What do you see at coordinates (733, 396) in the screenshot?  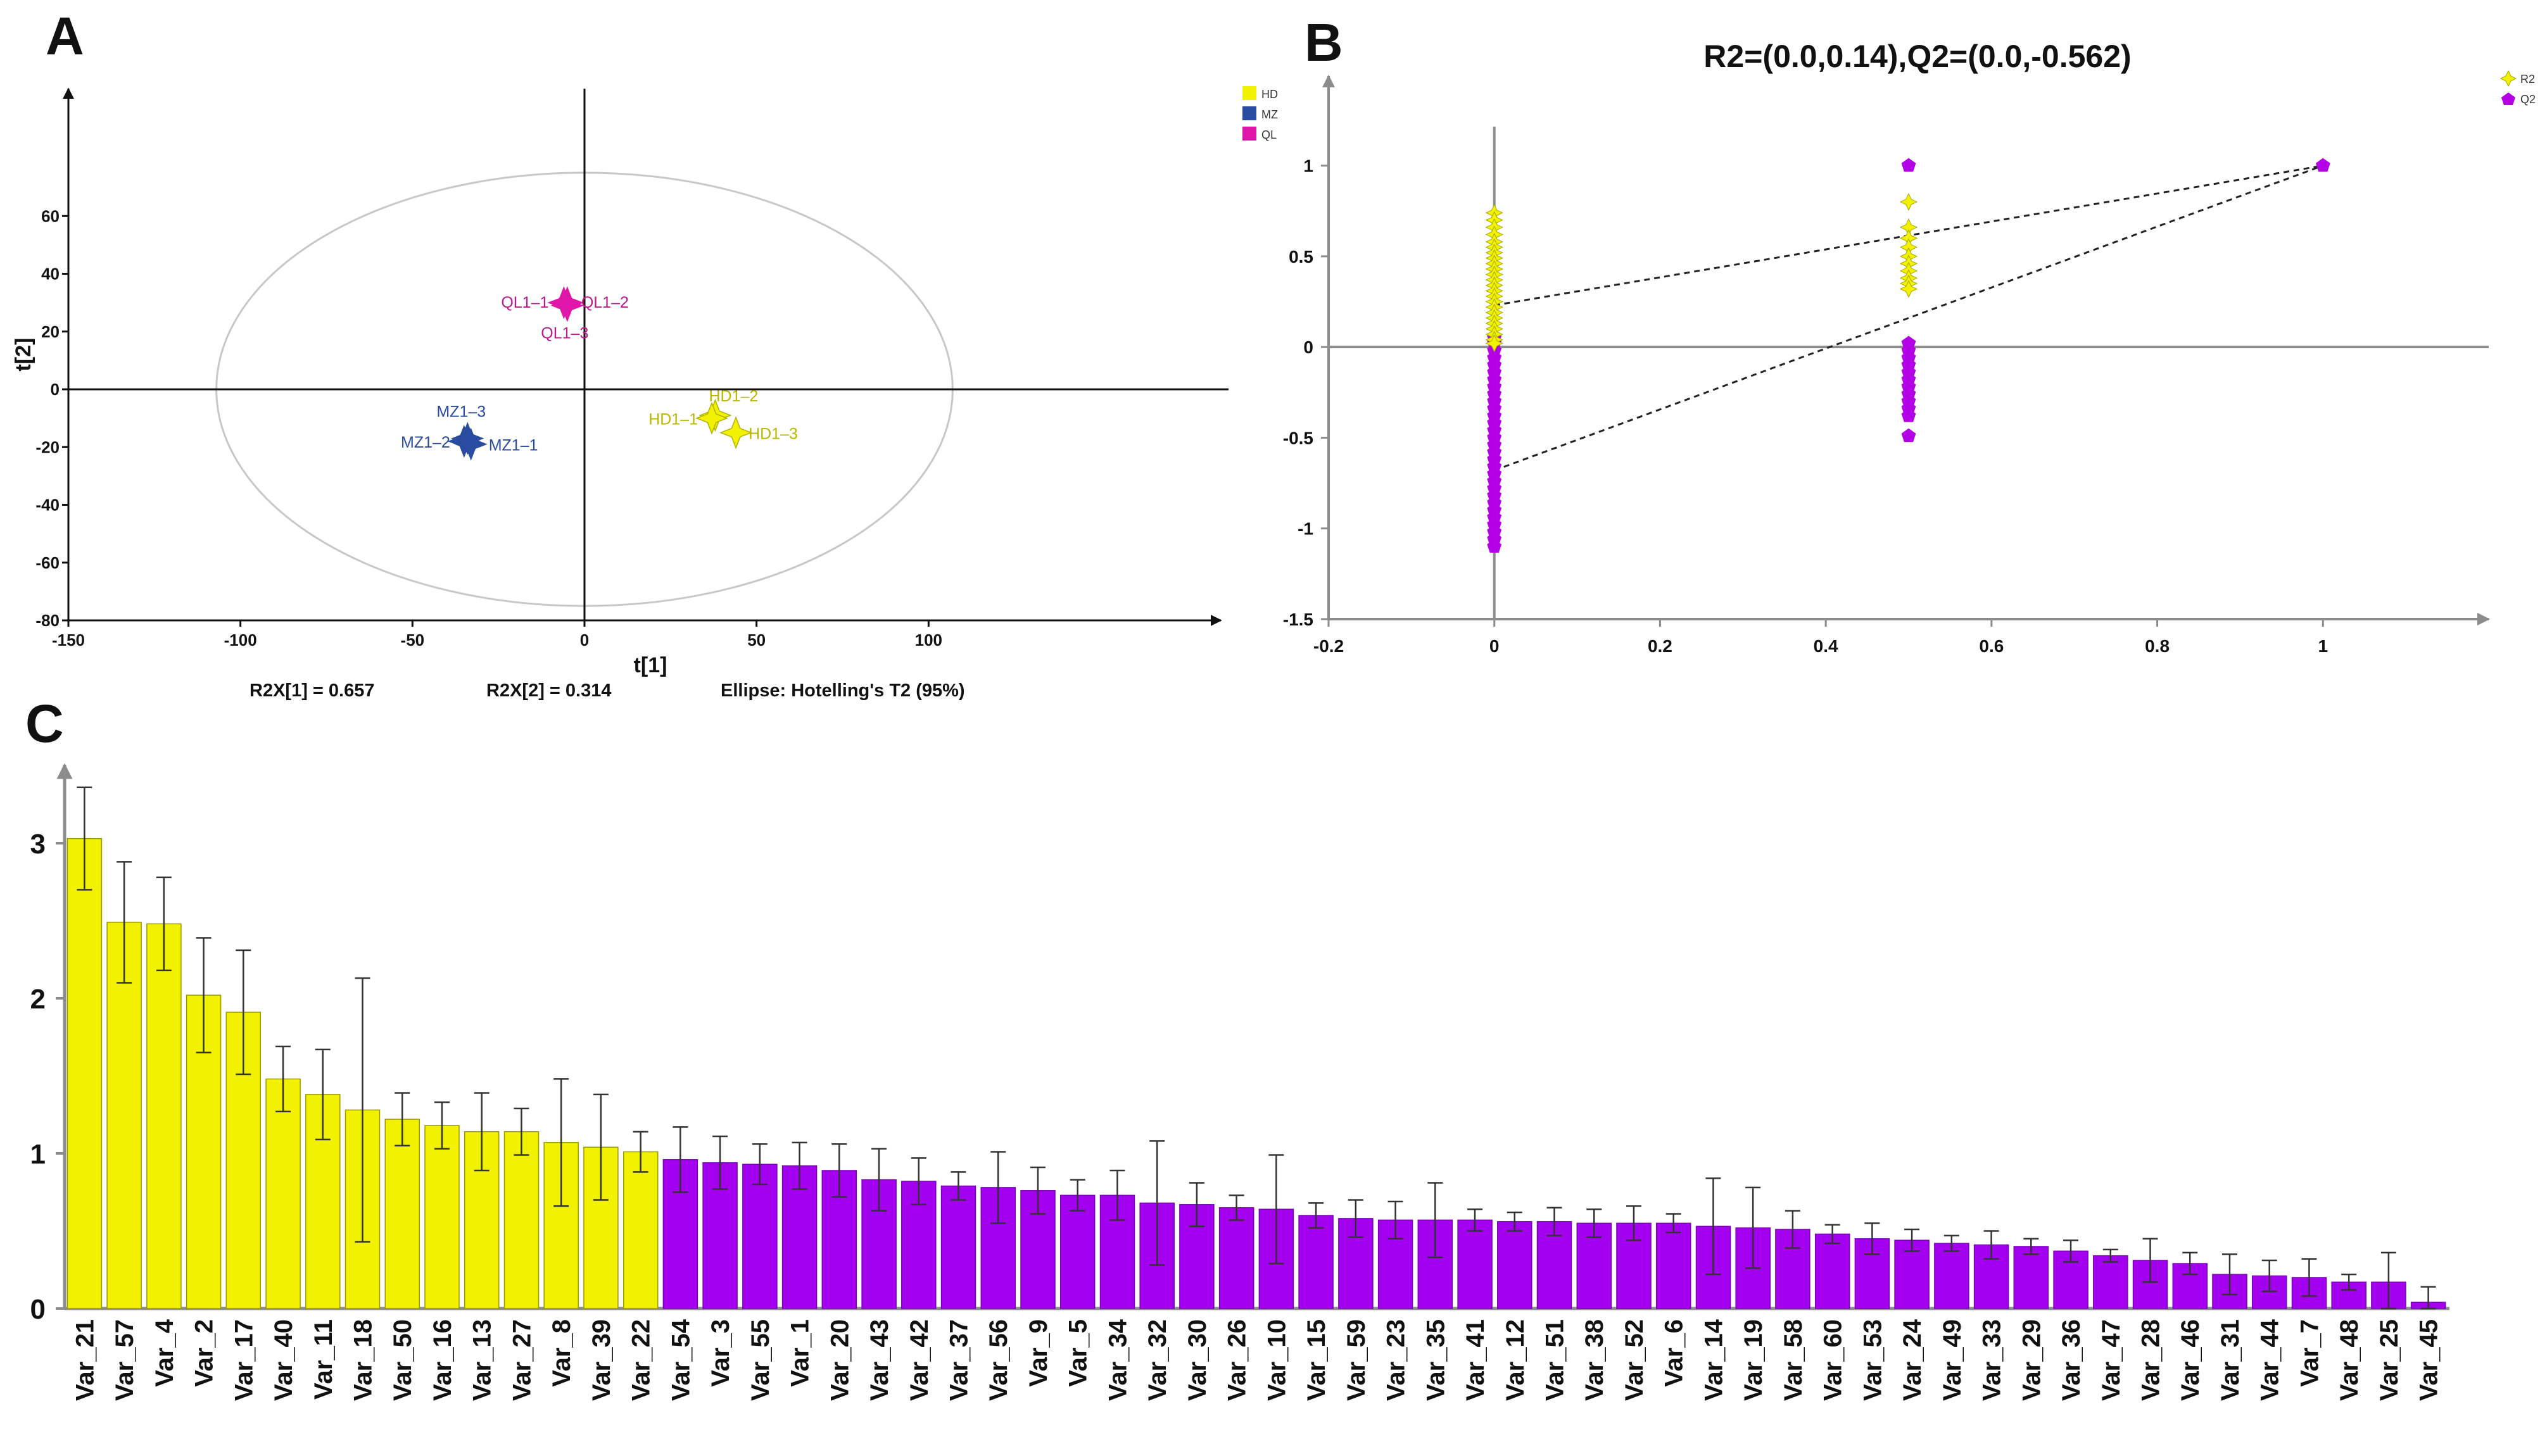 I see `a-point-label: HD1–2` at bounding box center [733, 396].